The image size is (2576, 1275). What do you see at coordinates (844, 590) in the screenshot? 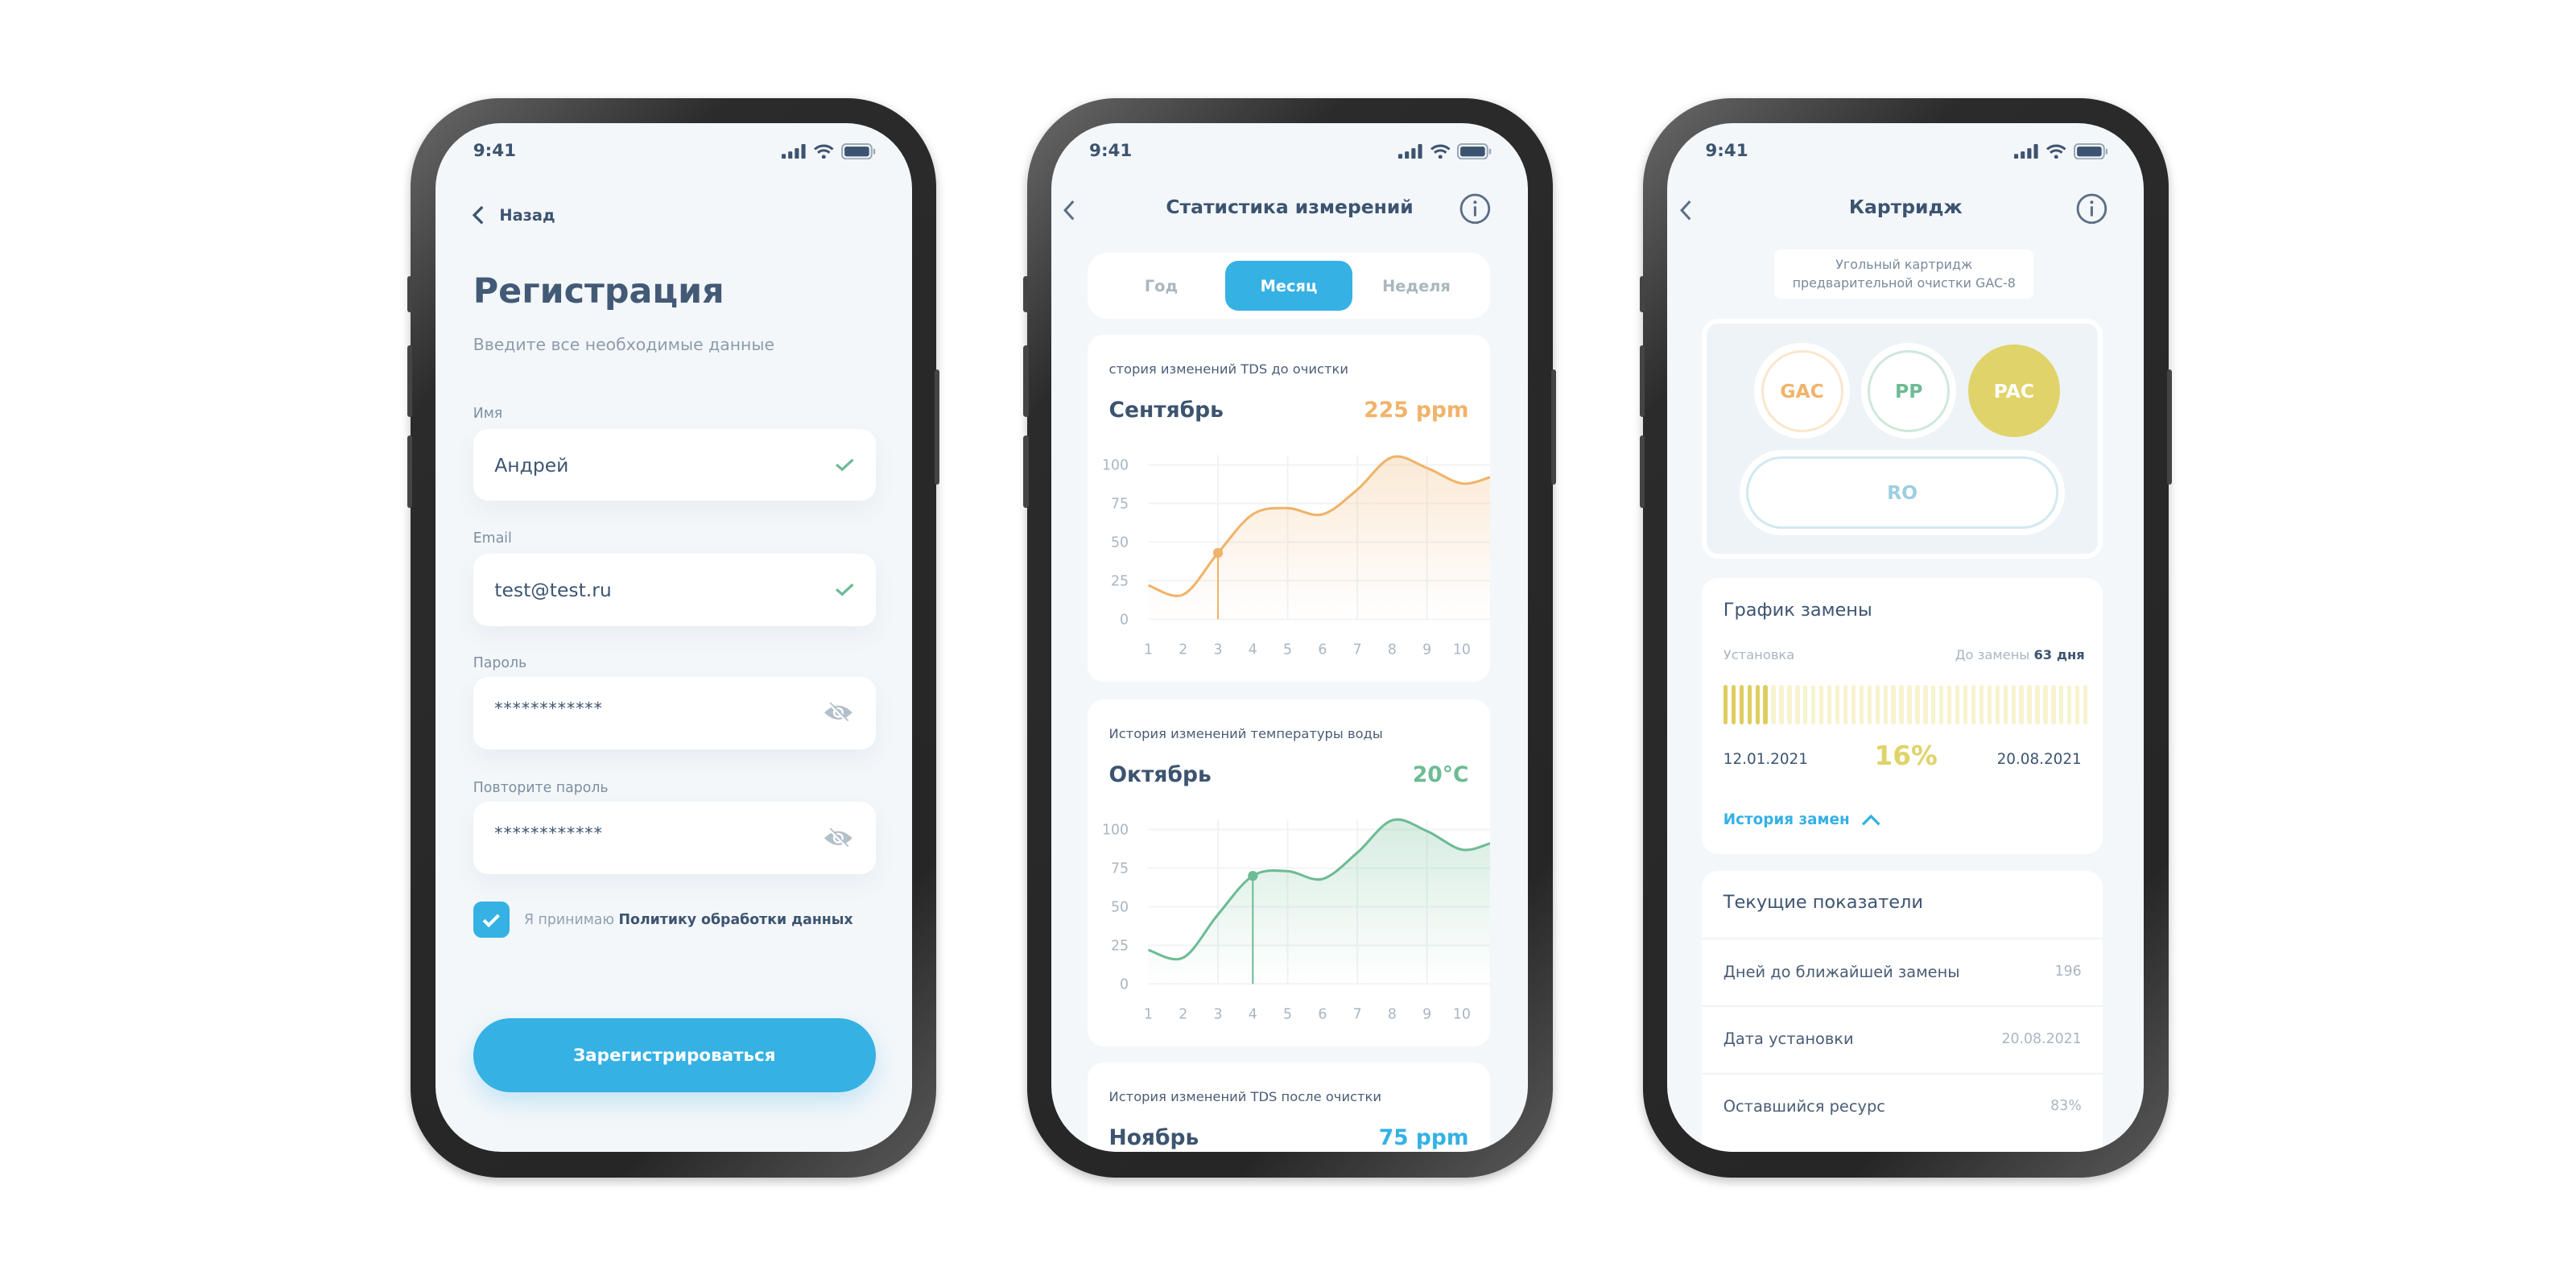
I see `valid-check-icon` at bounding box center [844, 590].